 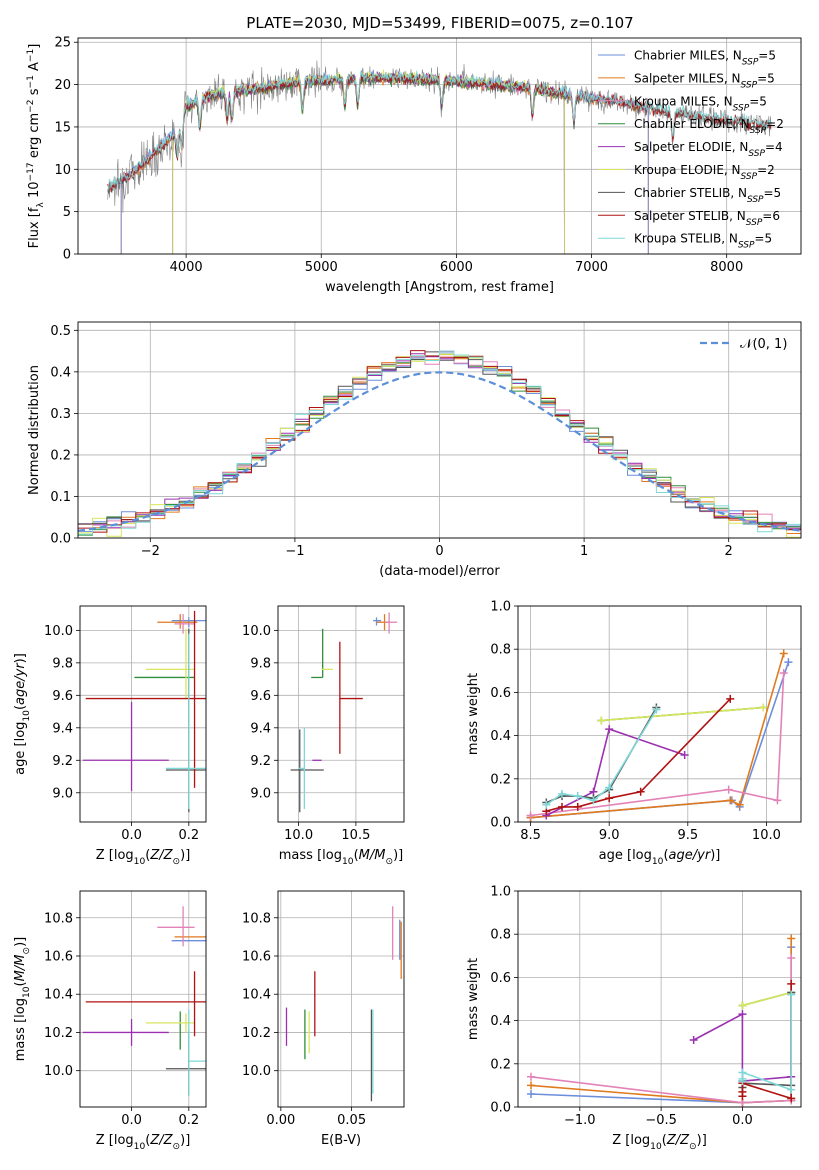 What do you see at coordinates (341, 857) in the screenshot?
I see `x-axis-label: mass [log10(M/M⊙)]` at bounding box center [341, 857].